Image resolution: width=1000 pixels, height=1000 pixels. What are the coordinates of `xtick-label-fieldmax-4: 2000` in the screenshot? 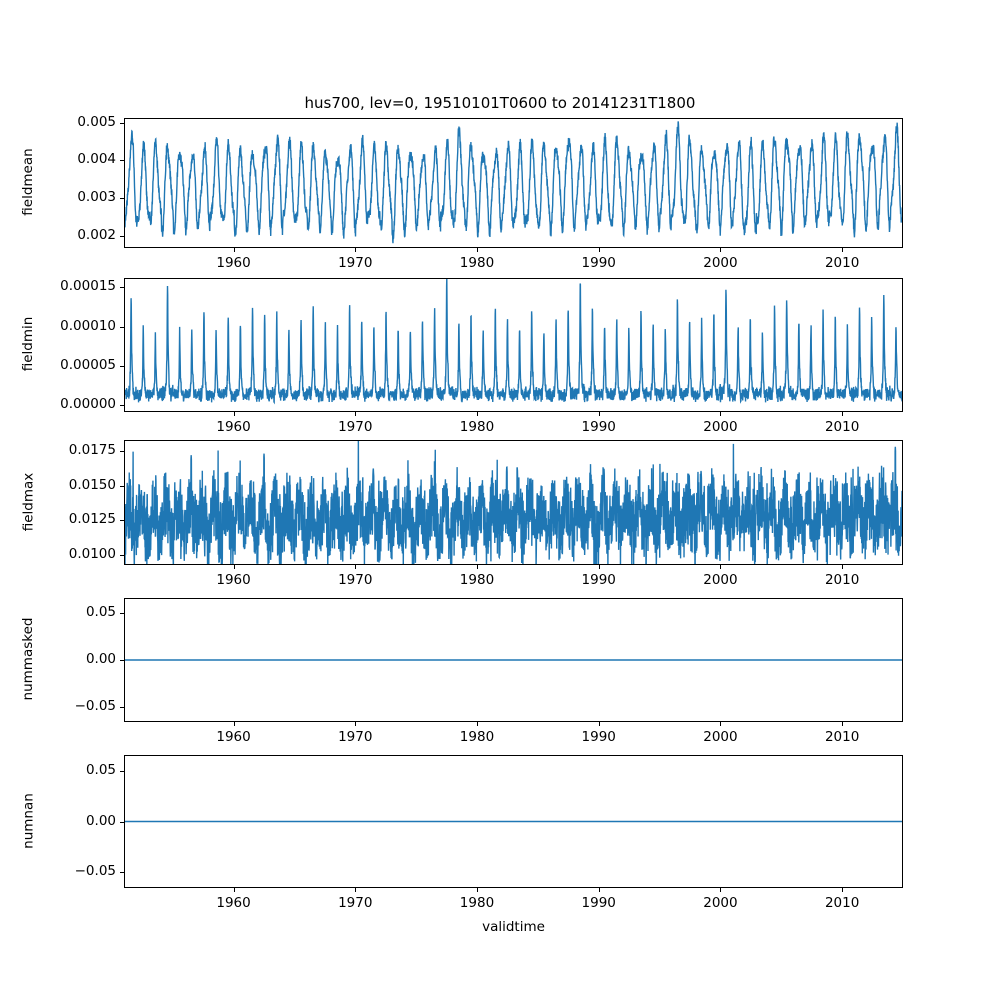 It's located at (720, 580).